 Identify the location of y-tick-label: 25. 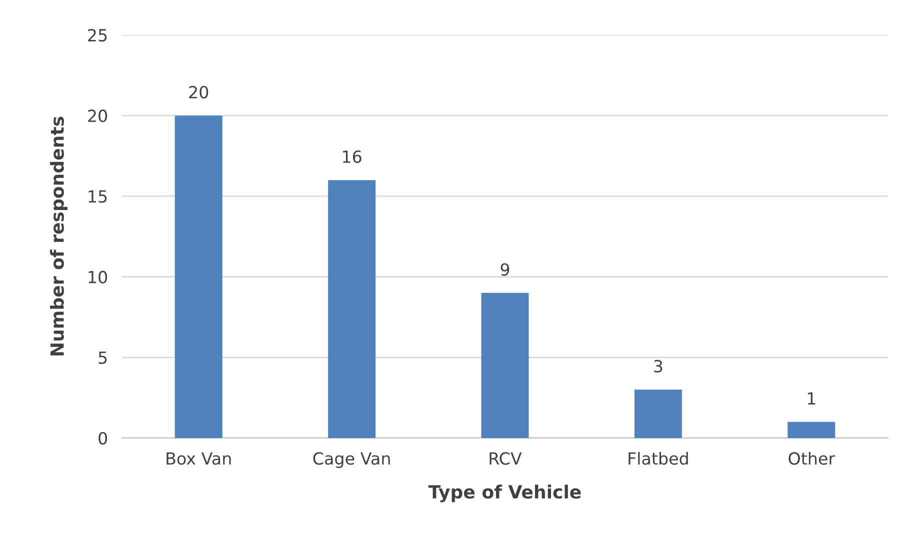
(97, 35).